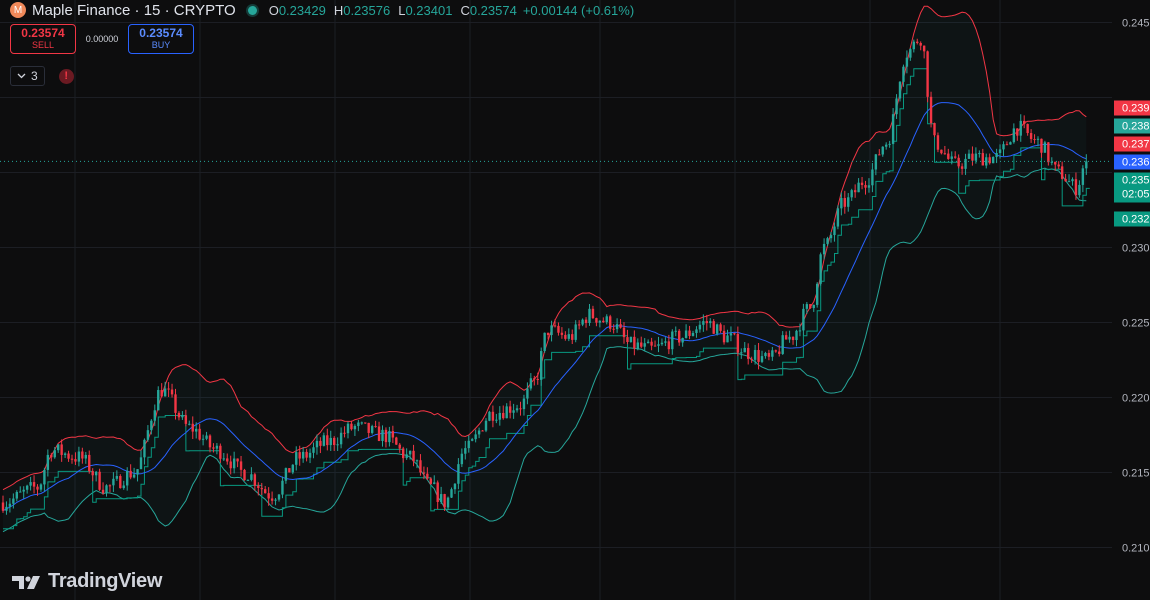 The height and width of the screenshot is (600, 1150). I want to click on symbol-title: Maple Finance · 15 · CRYPTO, so click(134, 10).